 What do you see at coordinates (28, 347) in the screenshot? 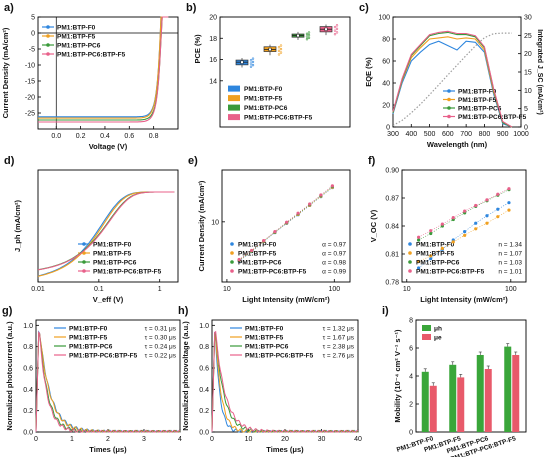
I see `y-tick-label: 0.8` at bounding box center [28, 347].